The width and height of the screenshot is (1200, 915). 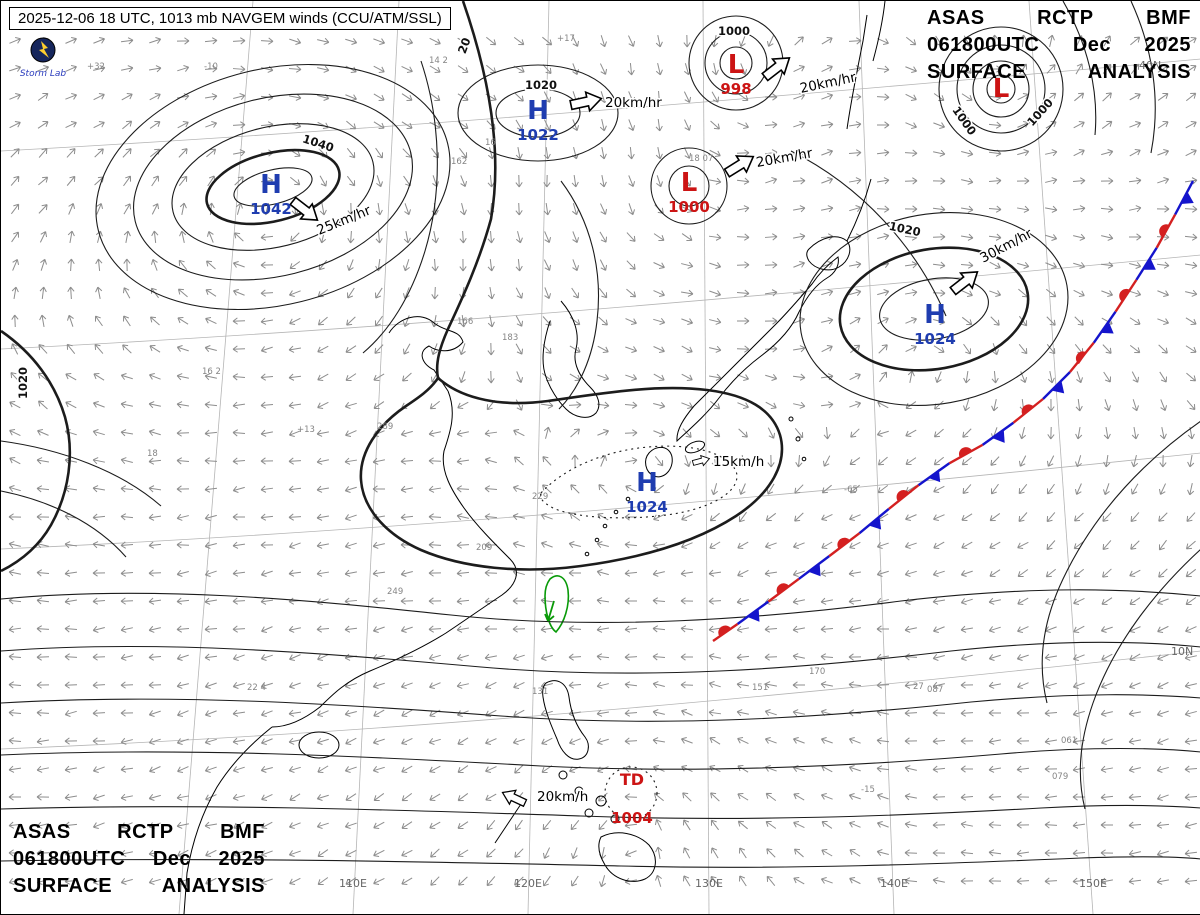 I want to click on latitude-label: 10N, so click(x=1182, y=651).